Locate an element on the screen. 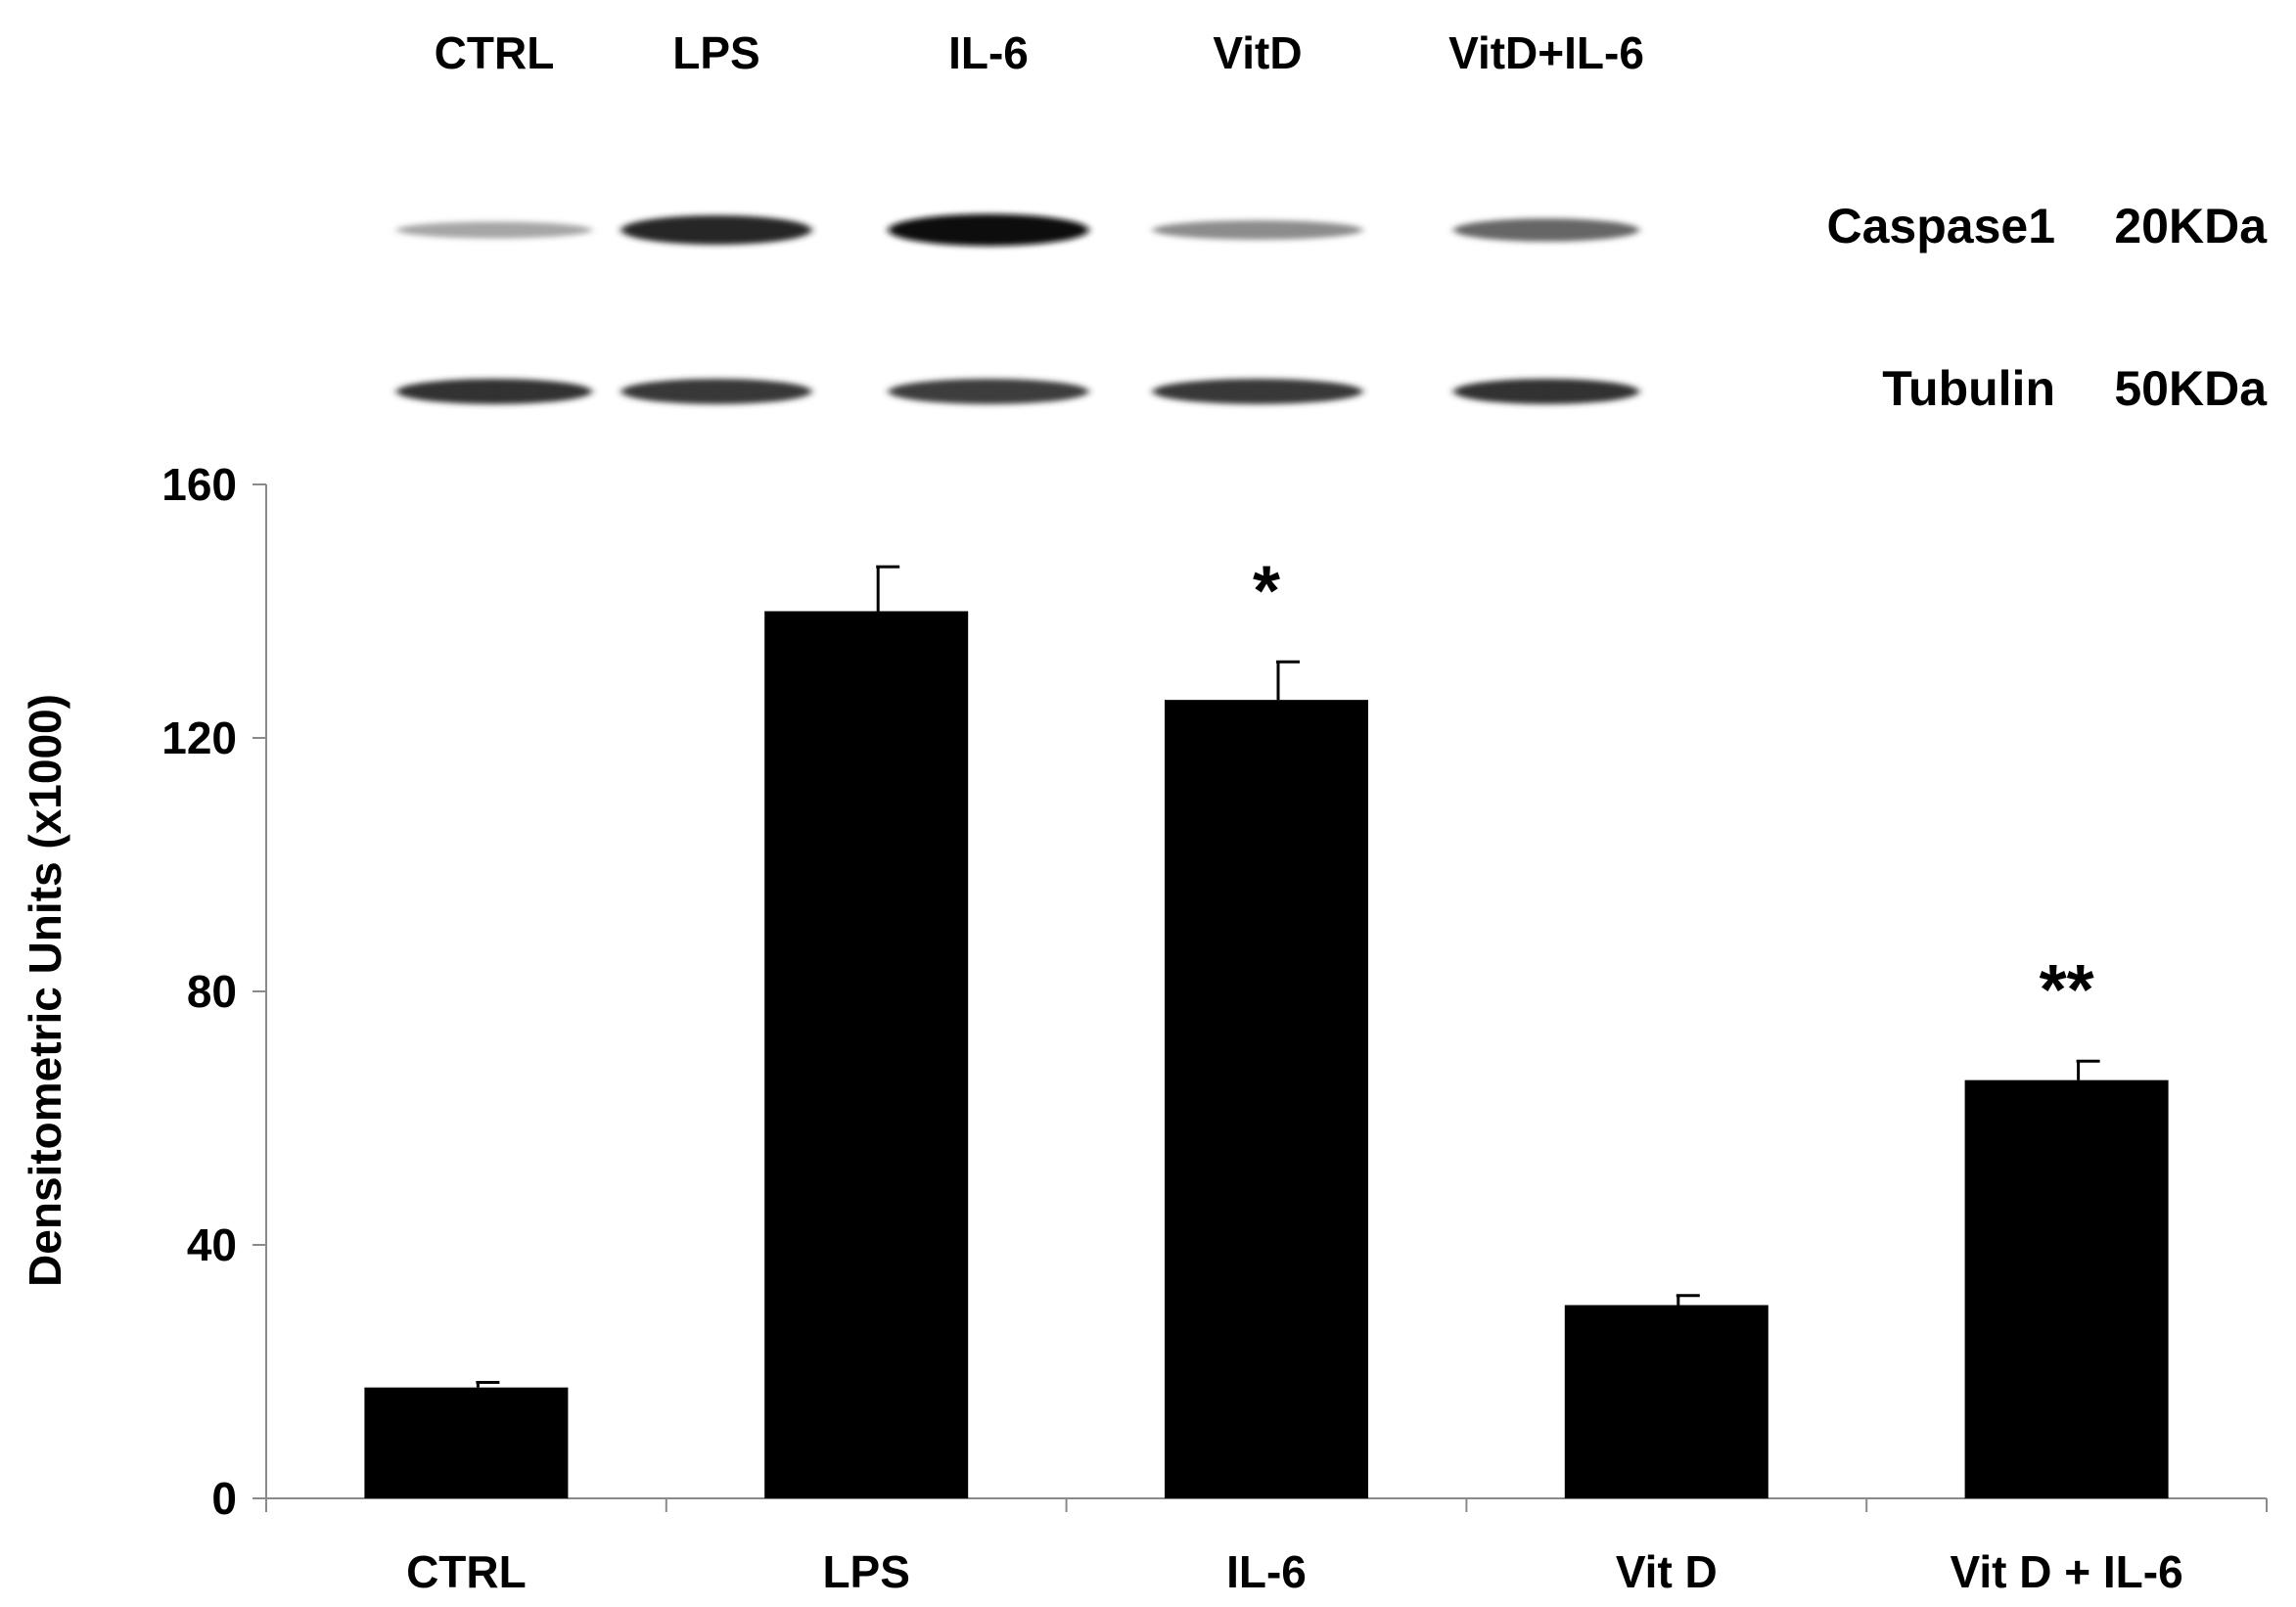 This screenshot has height=1607, width=2296. blot-lane-label: CTRL is located at coordinates (495, 52).